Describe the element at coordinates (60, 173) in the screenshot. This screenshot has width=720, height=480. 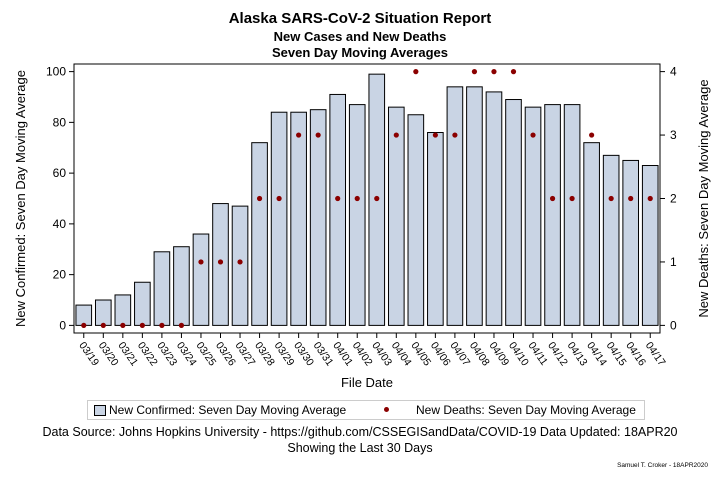
I see `y-left-tick-label: 60` at that location.